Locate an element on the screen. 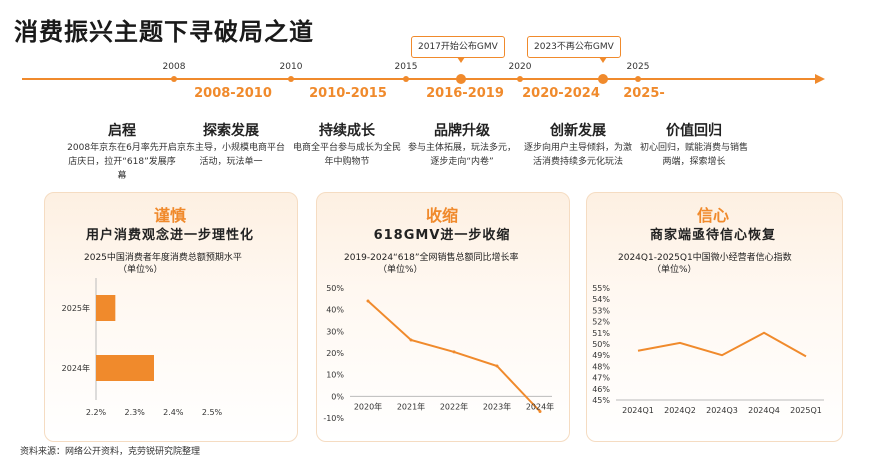 Image resolution: width=888 pixels, height=464 pixels. x-tick-label: 2024Q2 is located at coordinates (680, 410).